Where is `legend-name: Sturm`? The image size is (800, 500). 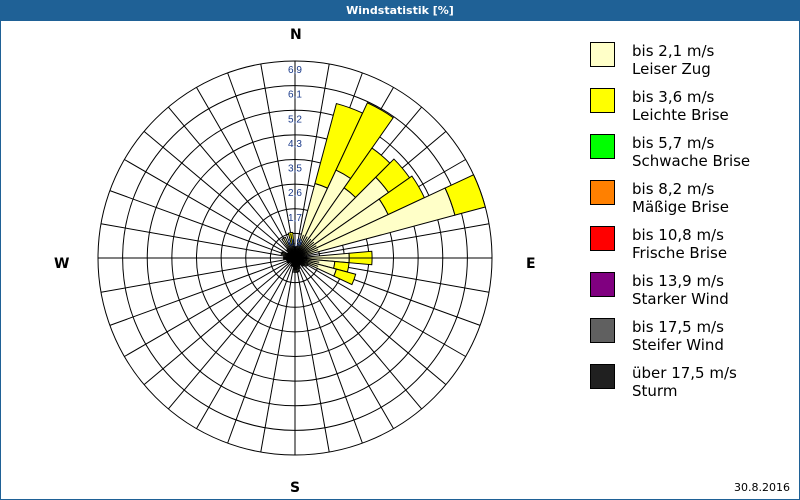
legend-name: Sturm is located at coordinates (655, 391).